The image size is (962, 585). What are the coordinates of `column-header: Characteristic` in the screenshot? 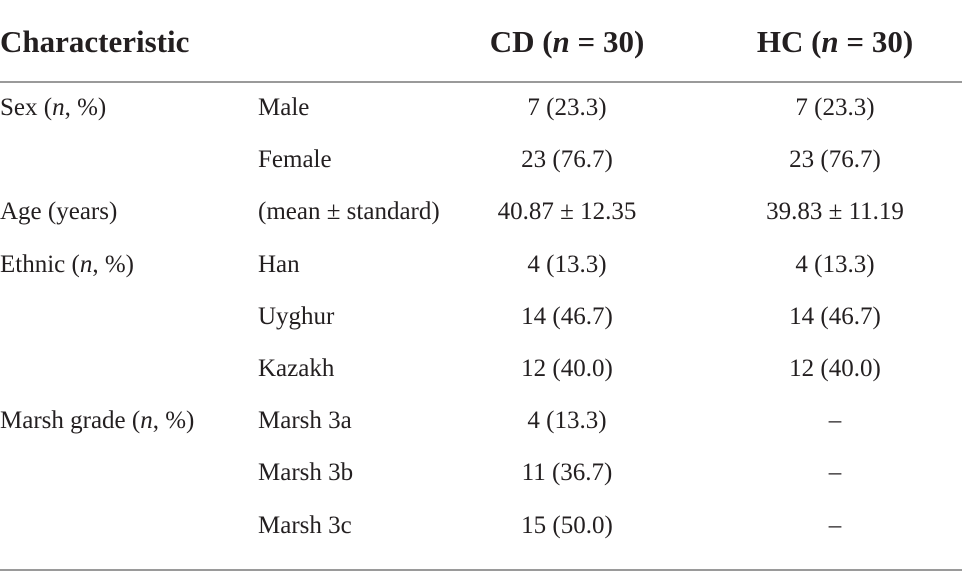 It's located at (94, 42).